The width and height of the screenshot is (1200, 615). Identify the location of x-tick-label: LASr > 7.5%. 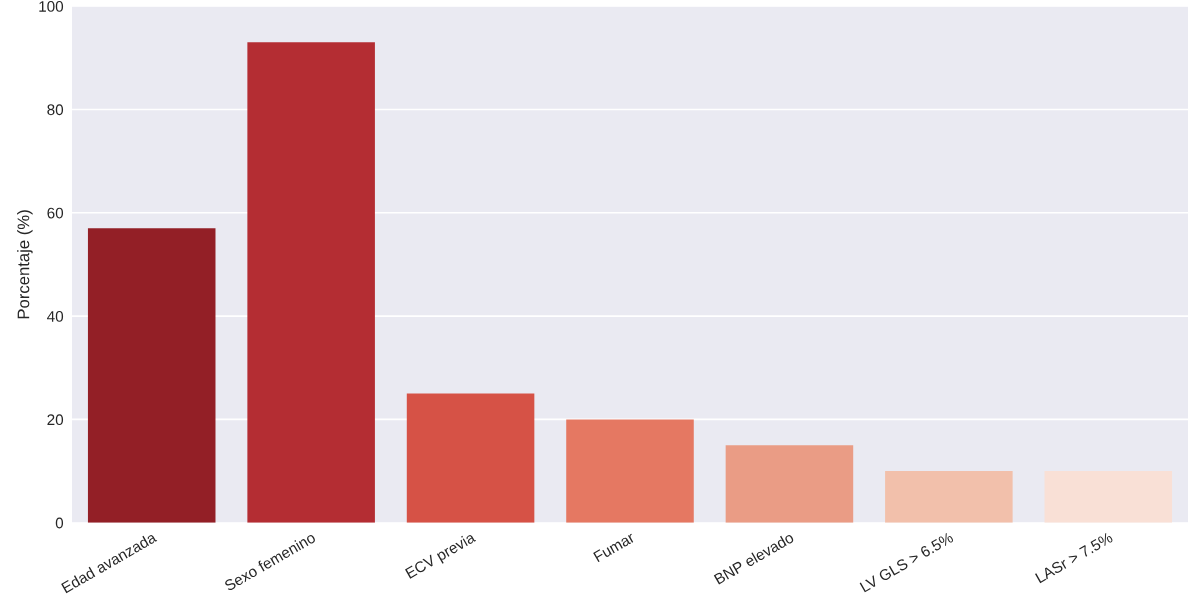
(1074, 557).